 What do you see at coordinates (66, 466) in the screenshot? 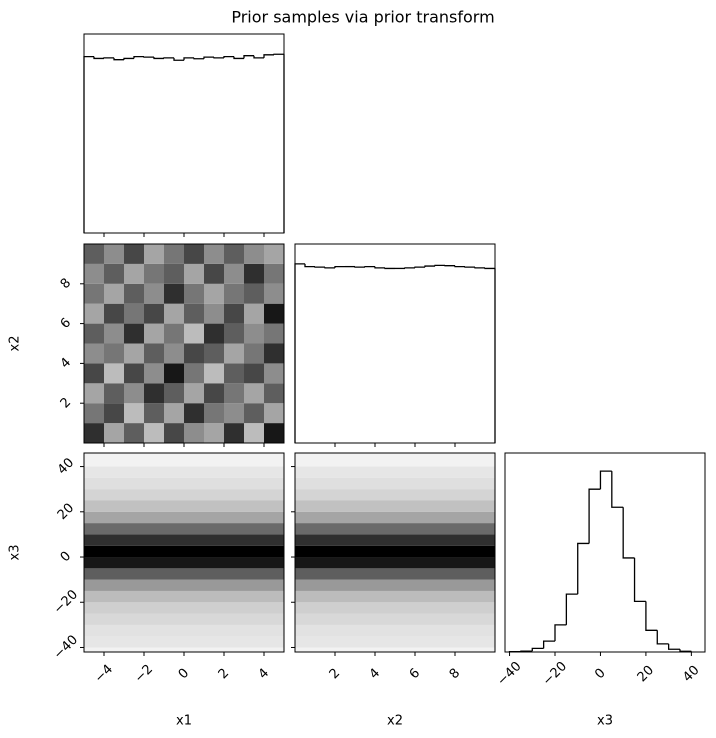
I see `y-tick-label: 40` at bounding box center [66, 466].